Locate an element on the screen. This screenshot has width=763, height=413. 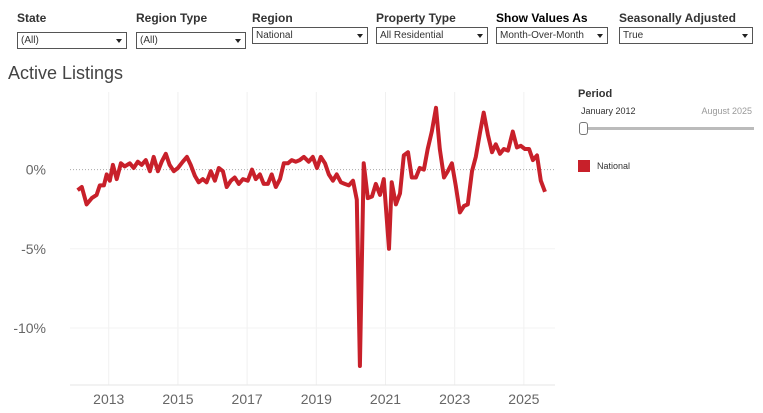
filter: Region Type (All) is located at coordinates (191, 30).